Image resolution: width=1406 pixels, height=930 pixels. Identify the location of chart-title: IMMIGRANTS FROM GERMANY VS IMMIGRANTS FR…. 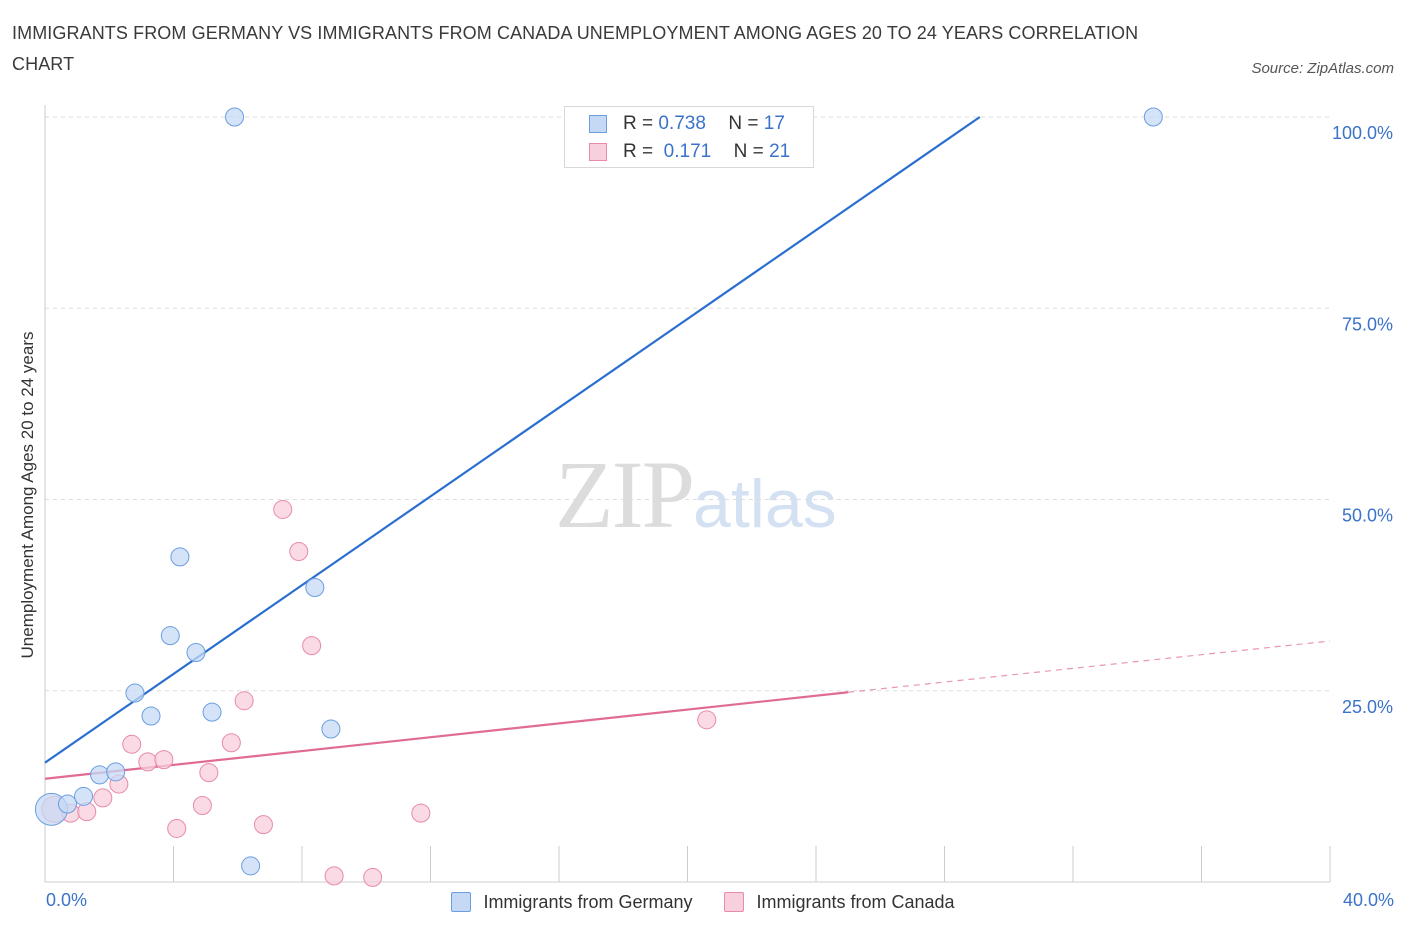
(575, 48).